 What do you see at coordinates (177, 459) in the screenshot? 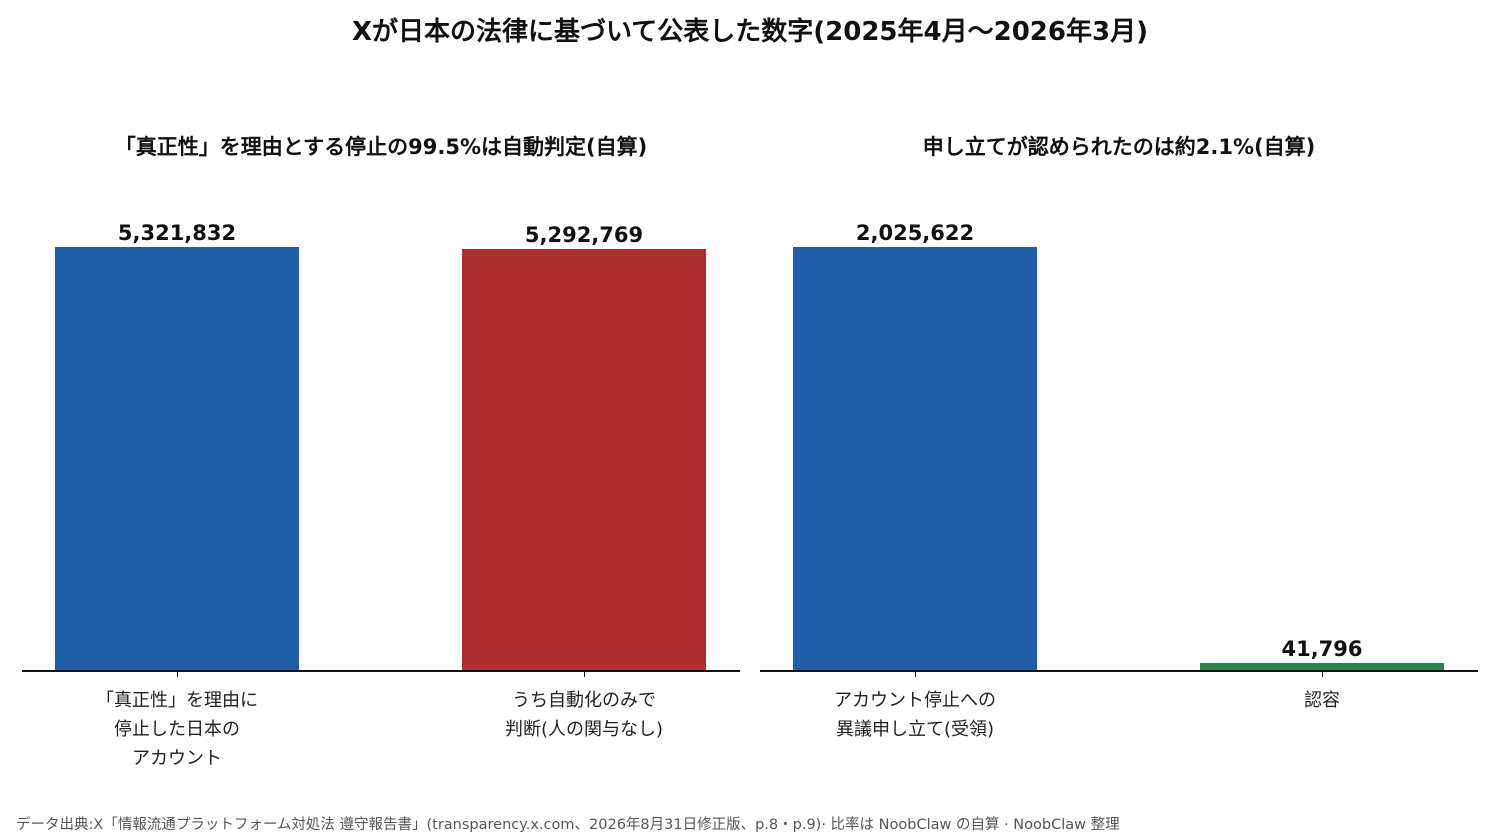
I see `bar-total-suspensions` at bounding box center [177, 459].